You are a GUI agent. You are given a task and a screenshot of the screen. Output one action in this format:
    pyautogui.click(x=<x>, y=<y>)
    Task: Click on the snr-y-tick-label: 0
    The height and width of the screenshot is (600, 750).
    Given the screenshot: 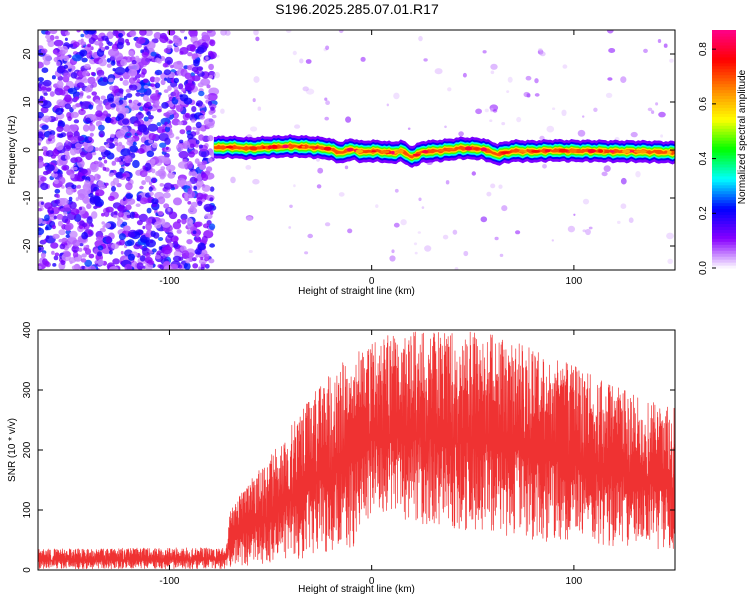 What is the action you would take?
    pyautogui.click(x=27, y=570)
    